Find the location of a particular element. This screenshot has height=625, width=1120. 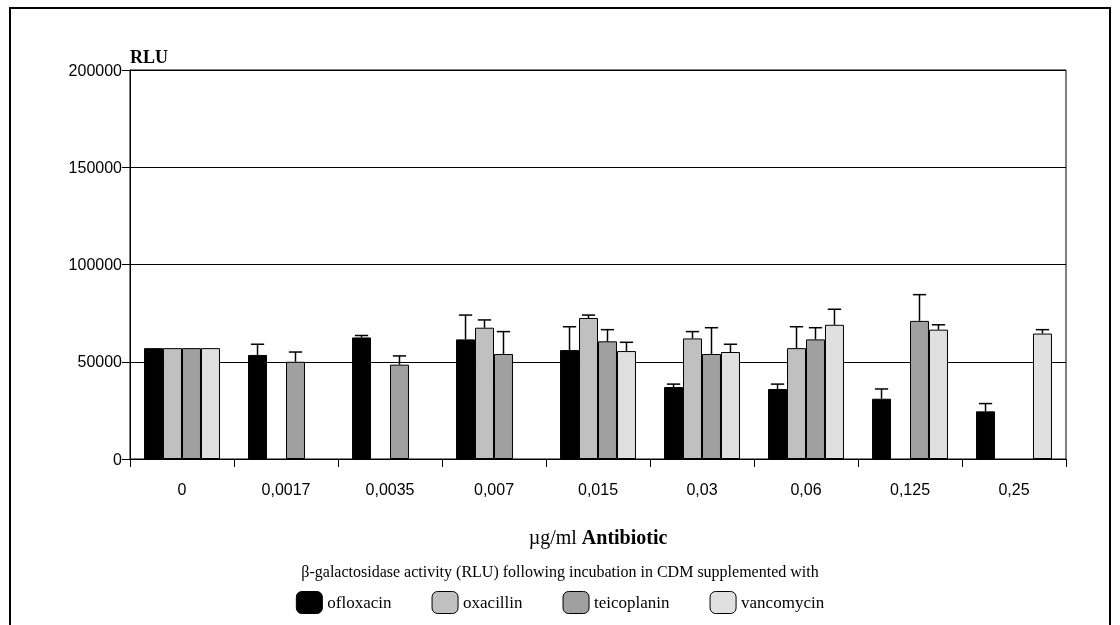

y-tick-label: 0 is located at coordinates (118, 459).